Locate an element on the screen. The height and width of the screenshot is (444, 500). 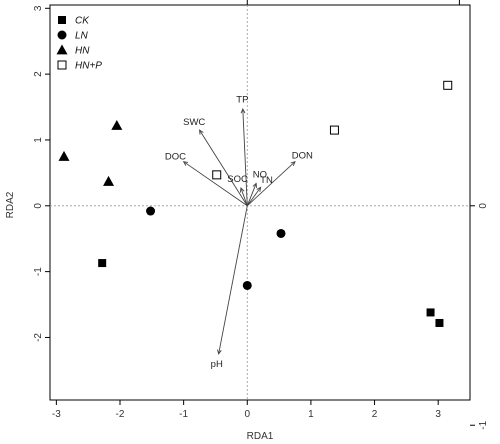
vector-label: DON is located at coordinates (302, 155).